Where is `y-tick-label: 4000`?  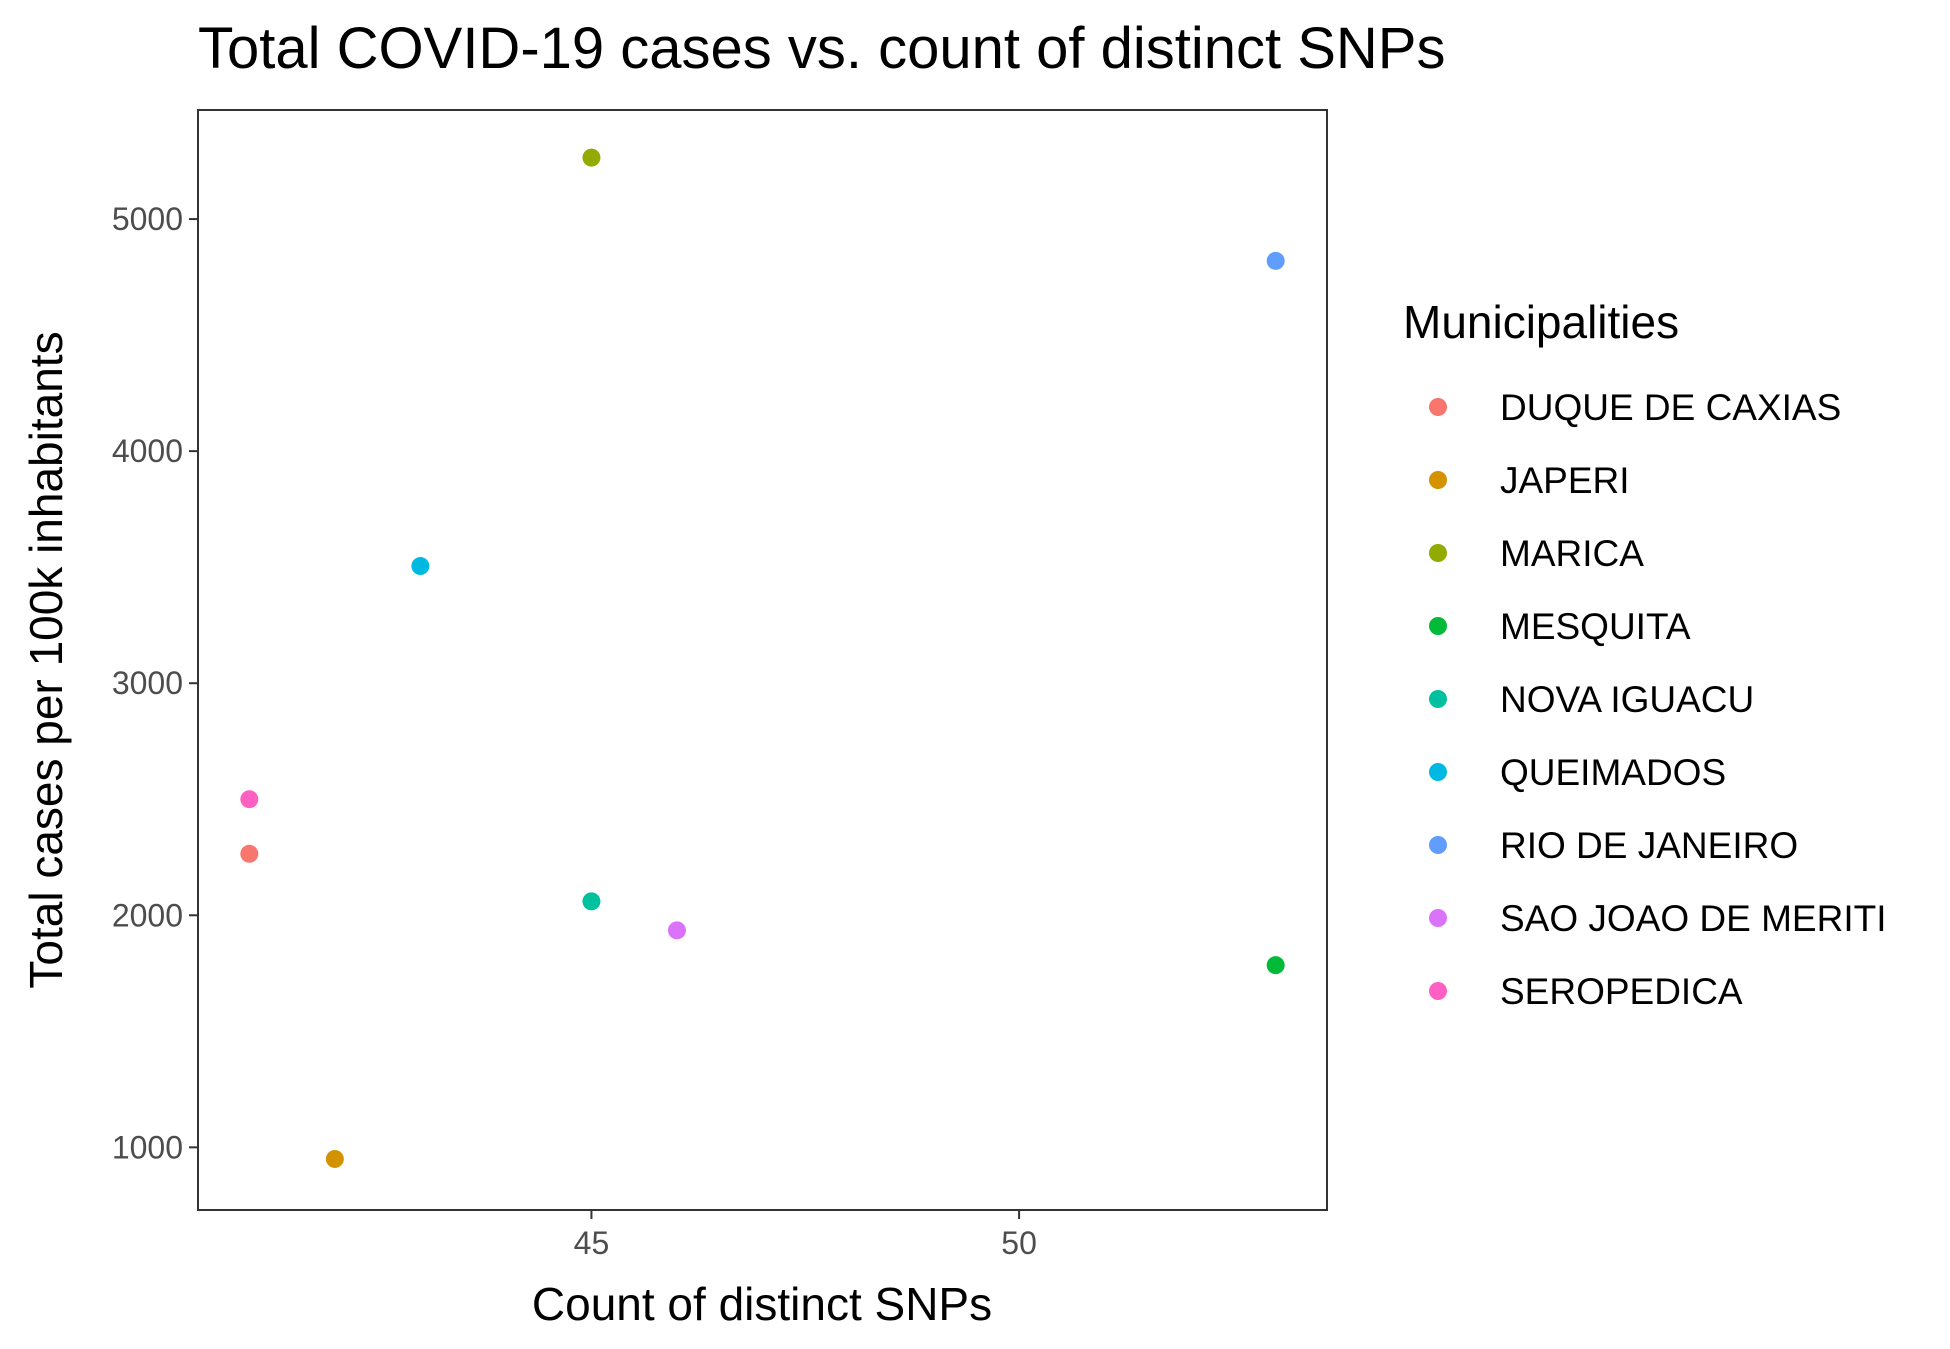
y-tick-label: 4000 is located at coordinates (147, 451).